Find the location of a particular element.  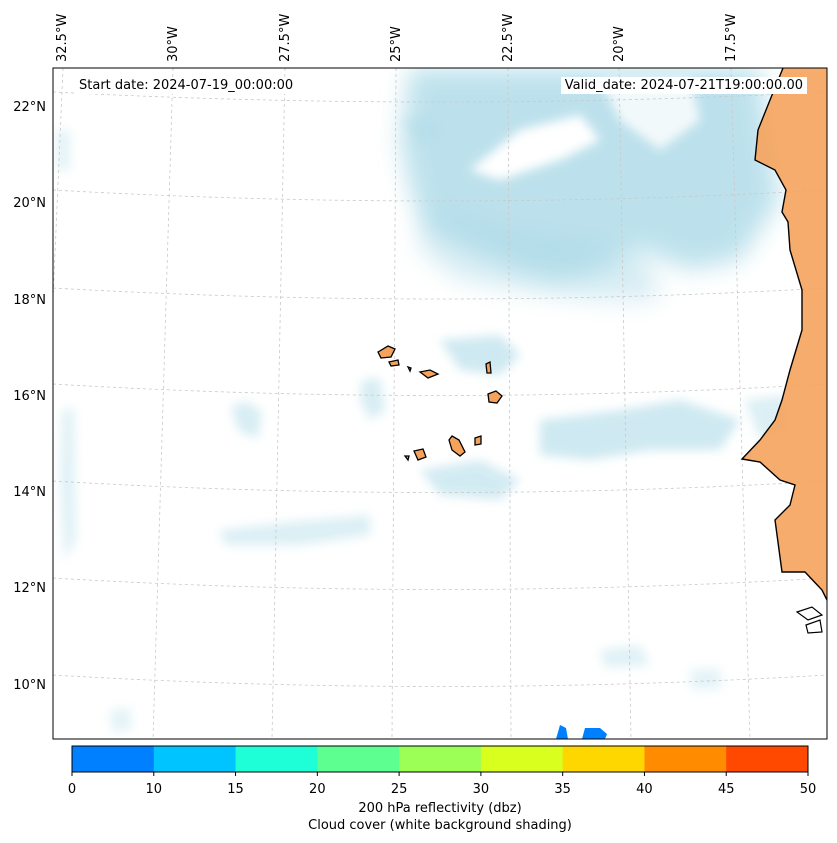

start-date-label: Start date: 2024-07-19_00:00:00 is located at coordinates (186, 85).